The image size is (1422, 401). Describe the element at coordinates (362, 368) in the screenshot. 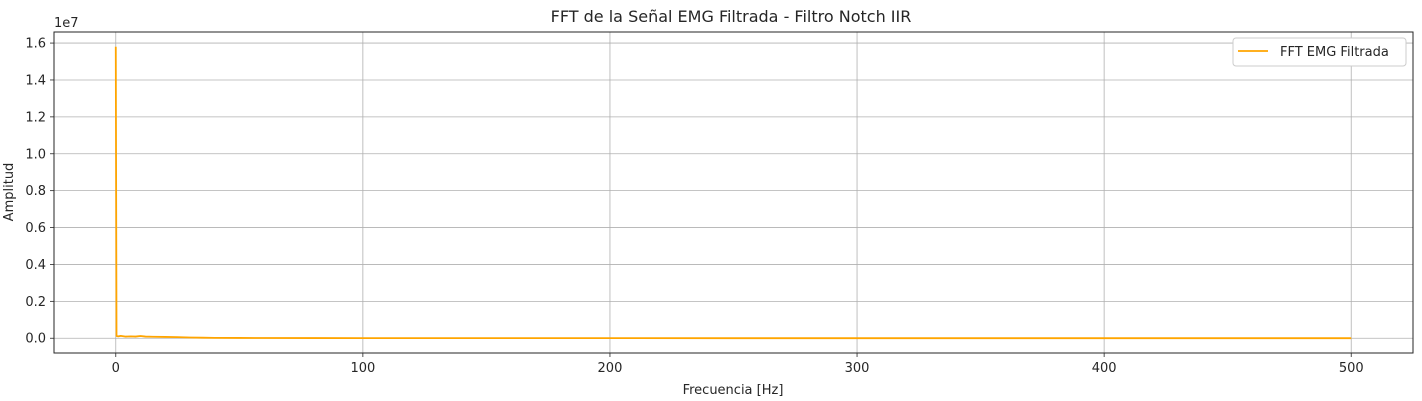

I see `x-tick-label: 100` at that location.